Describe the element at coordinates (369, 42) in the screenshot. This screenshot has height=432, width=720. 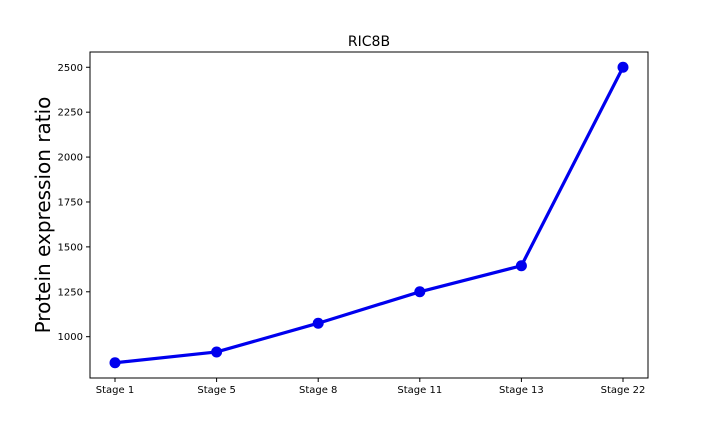
I see `chart-title: RIC8B` at that location.